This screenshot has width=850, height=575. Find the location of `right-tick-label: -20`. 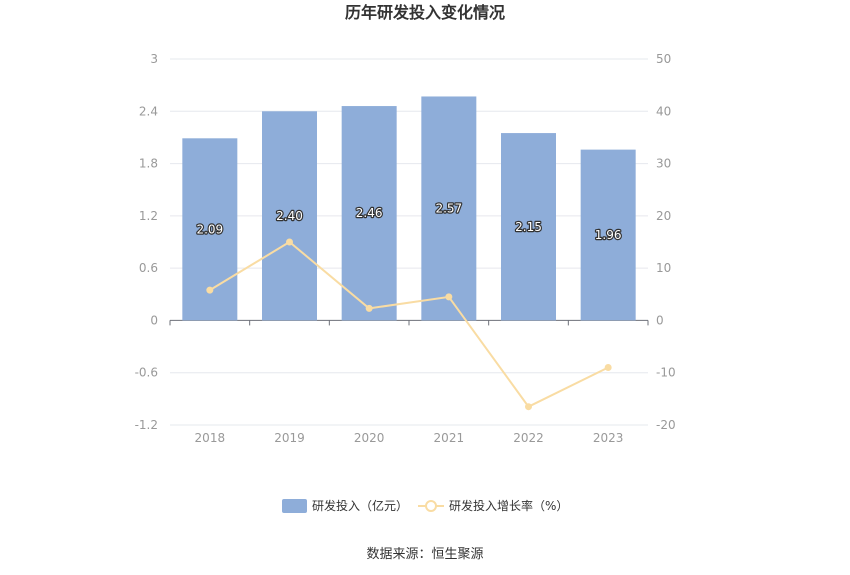

right-tick-label: -20 is located at coordinates (666, 425).